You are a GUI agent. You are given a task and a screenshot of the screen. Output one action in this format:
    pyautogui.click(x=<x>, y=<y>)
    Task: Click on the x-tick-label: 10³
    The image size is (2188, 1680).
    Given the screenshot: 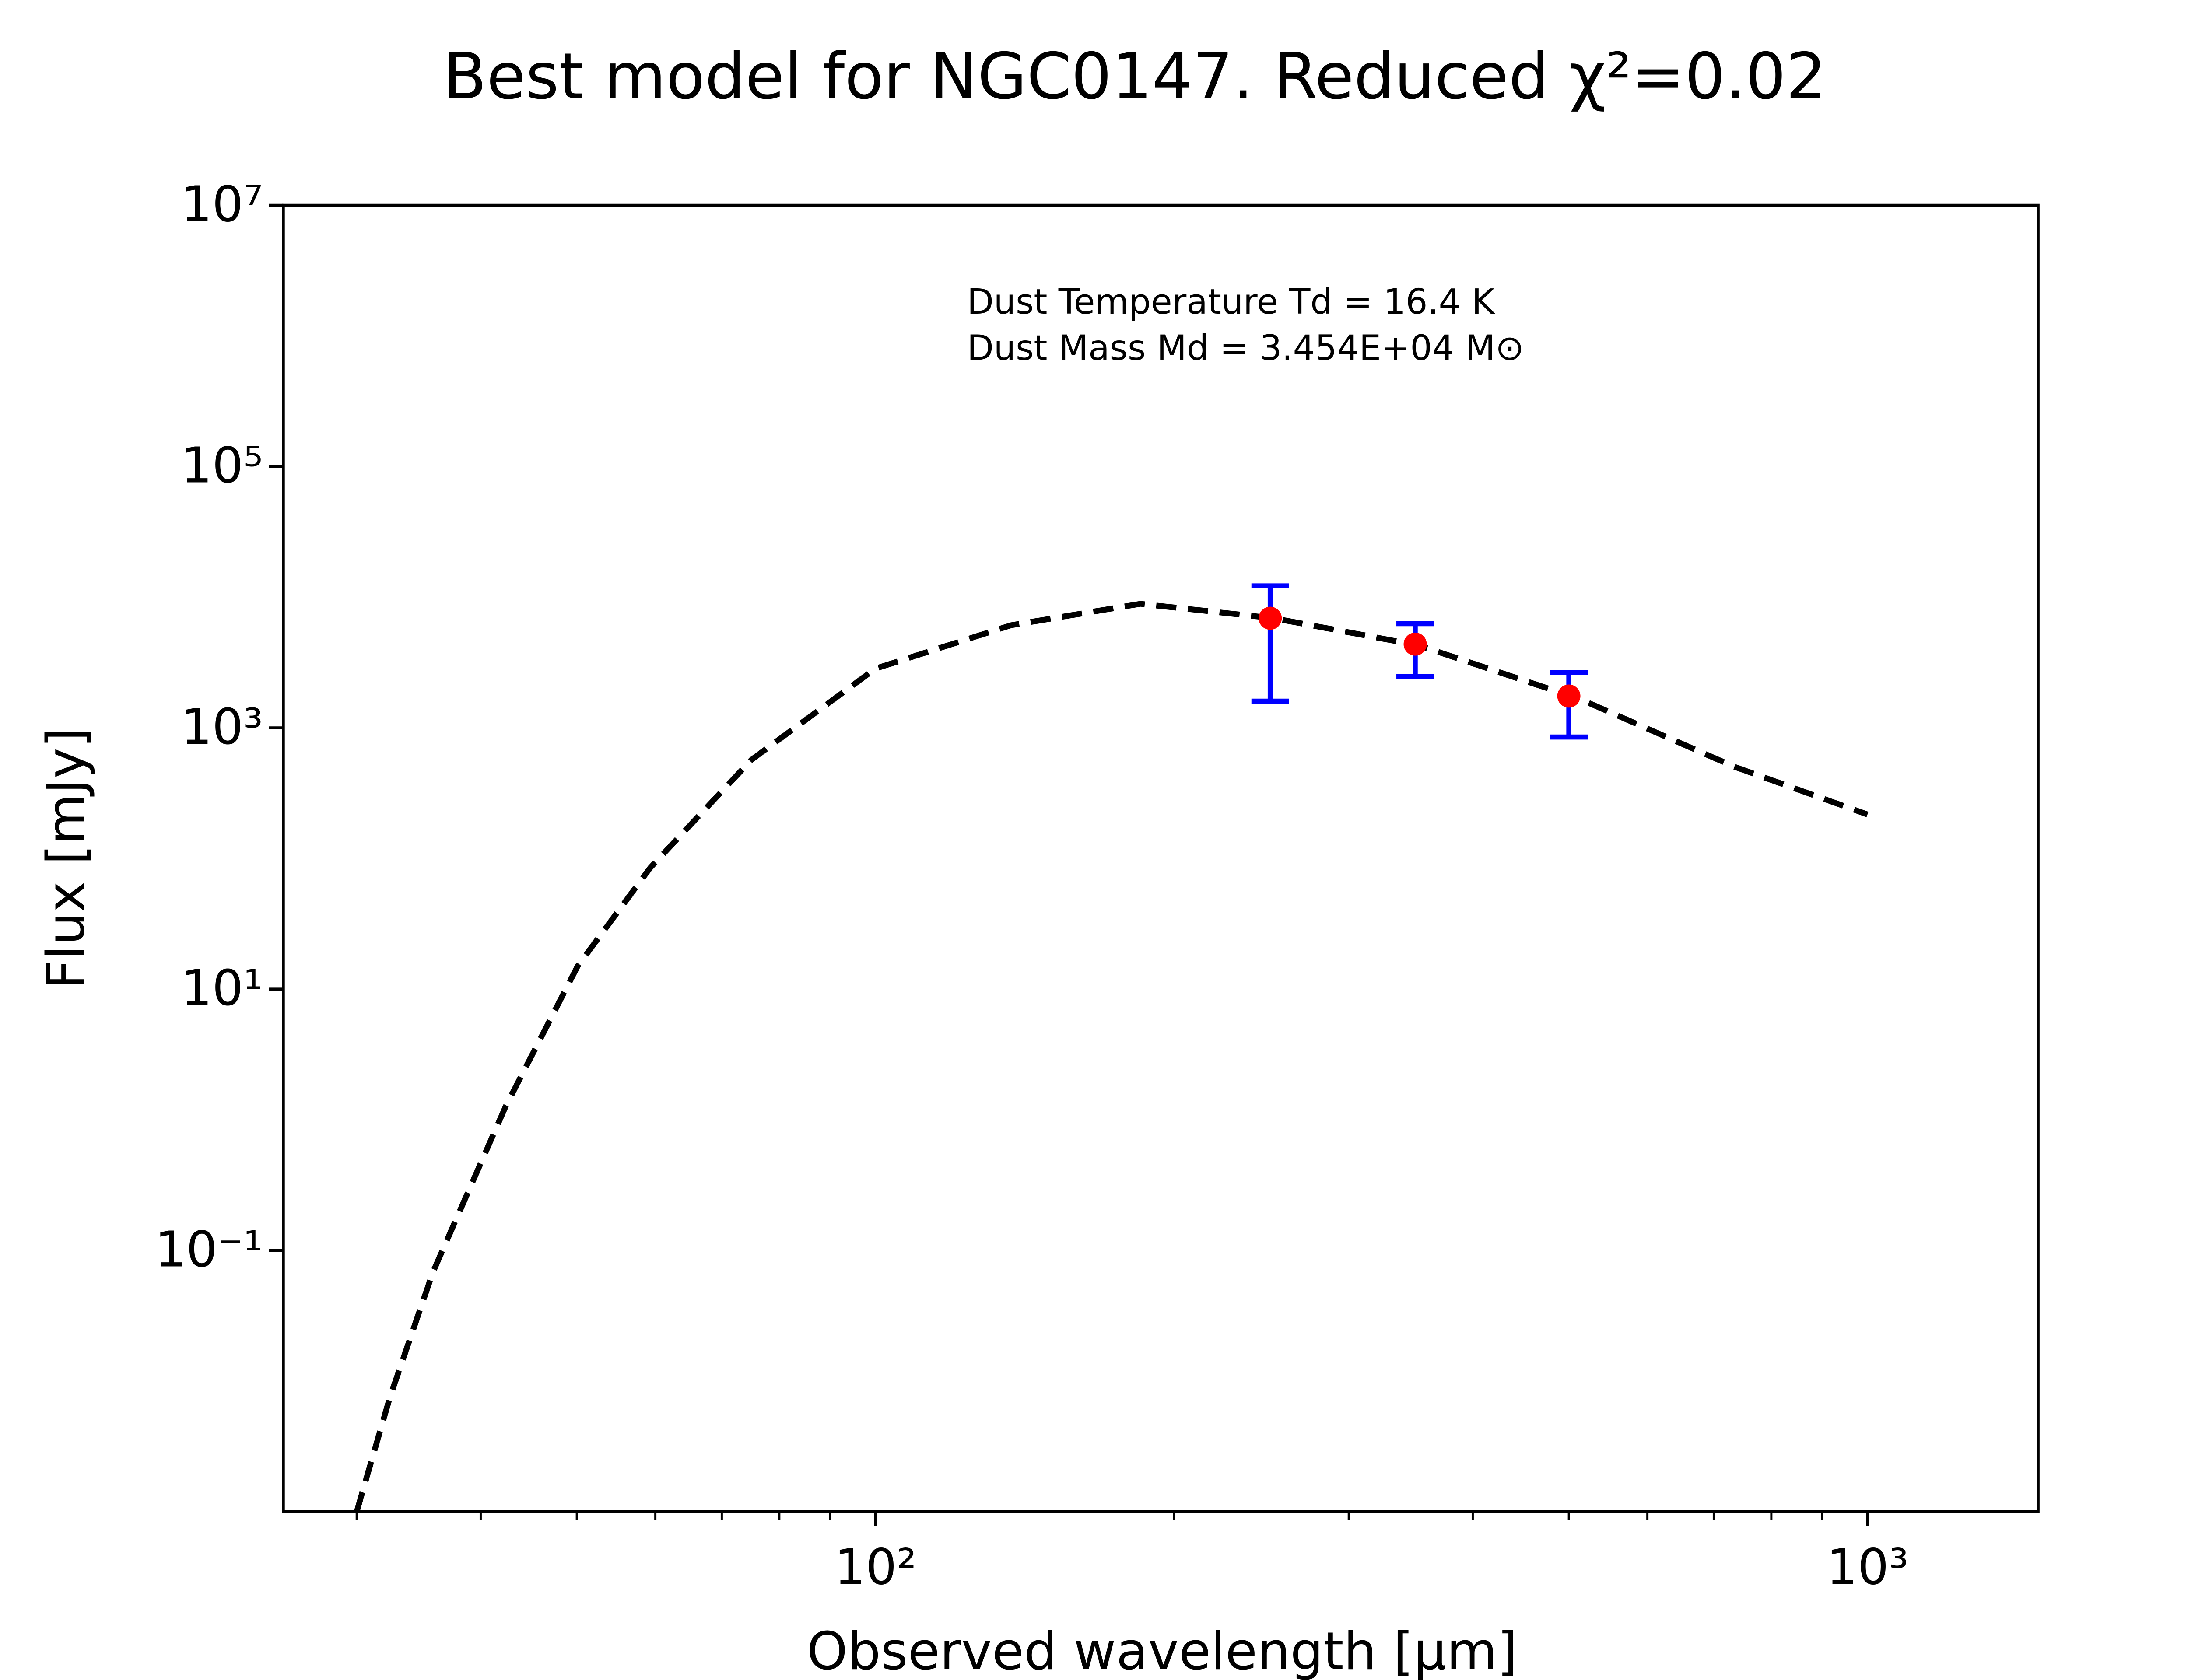 What is the action you would take?
    pyautogui.click(x=1868, y=1567)
    